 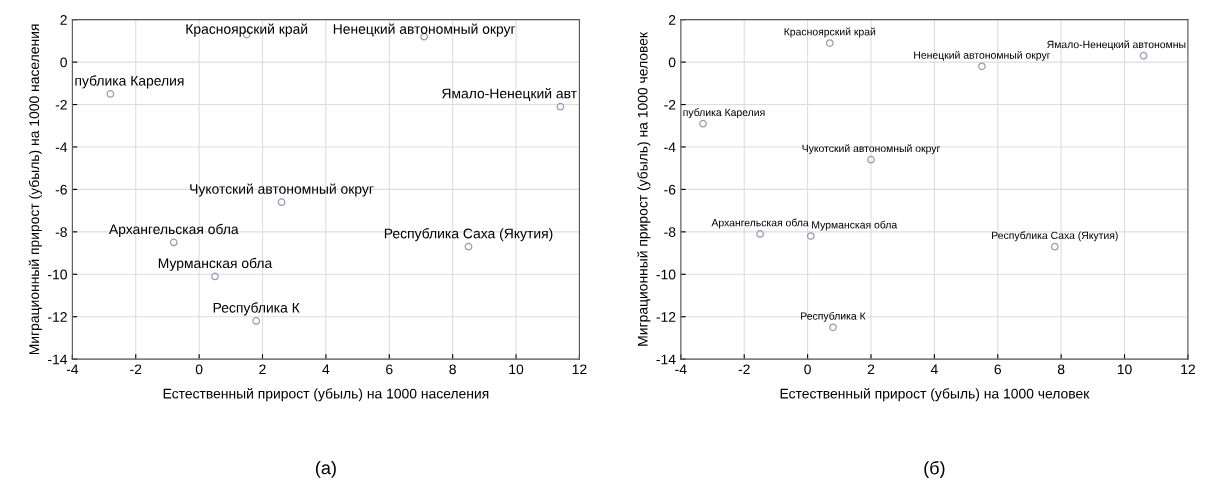 What do you see at coordinates (644, 188) in the screenshot?
I see `y-axis-title: Миграционный прирост (убыль) на 1000 человек` at bounding box center [644, 188].